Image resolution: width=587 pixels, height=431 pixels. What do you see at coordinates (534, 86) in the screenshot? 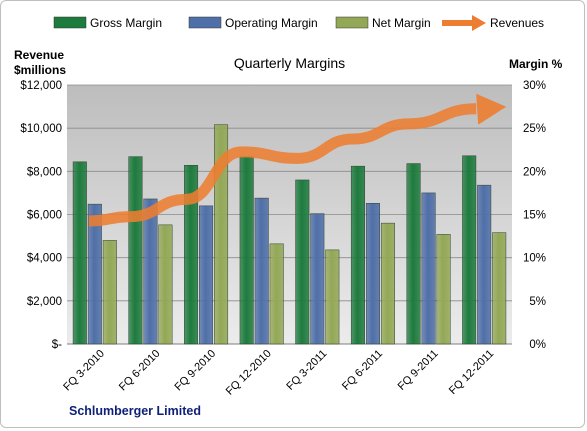
I see `right-tick-label: 30%` at bounding box center [534, 86].